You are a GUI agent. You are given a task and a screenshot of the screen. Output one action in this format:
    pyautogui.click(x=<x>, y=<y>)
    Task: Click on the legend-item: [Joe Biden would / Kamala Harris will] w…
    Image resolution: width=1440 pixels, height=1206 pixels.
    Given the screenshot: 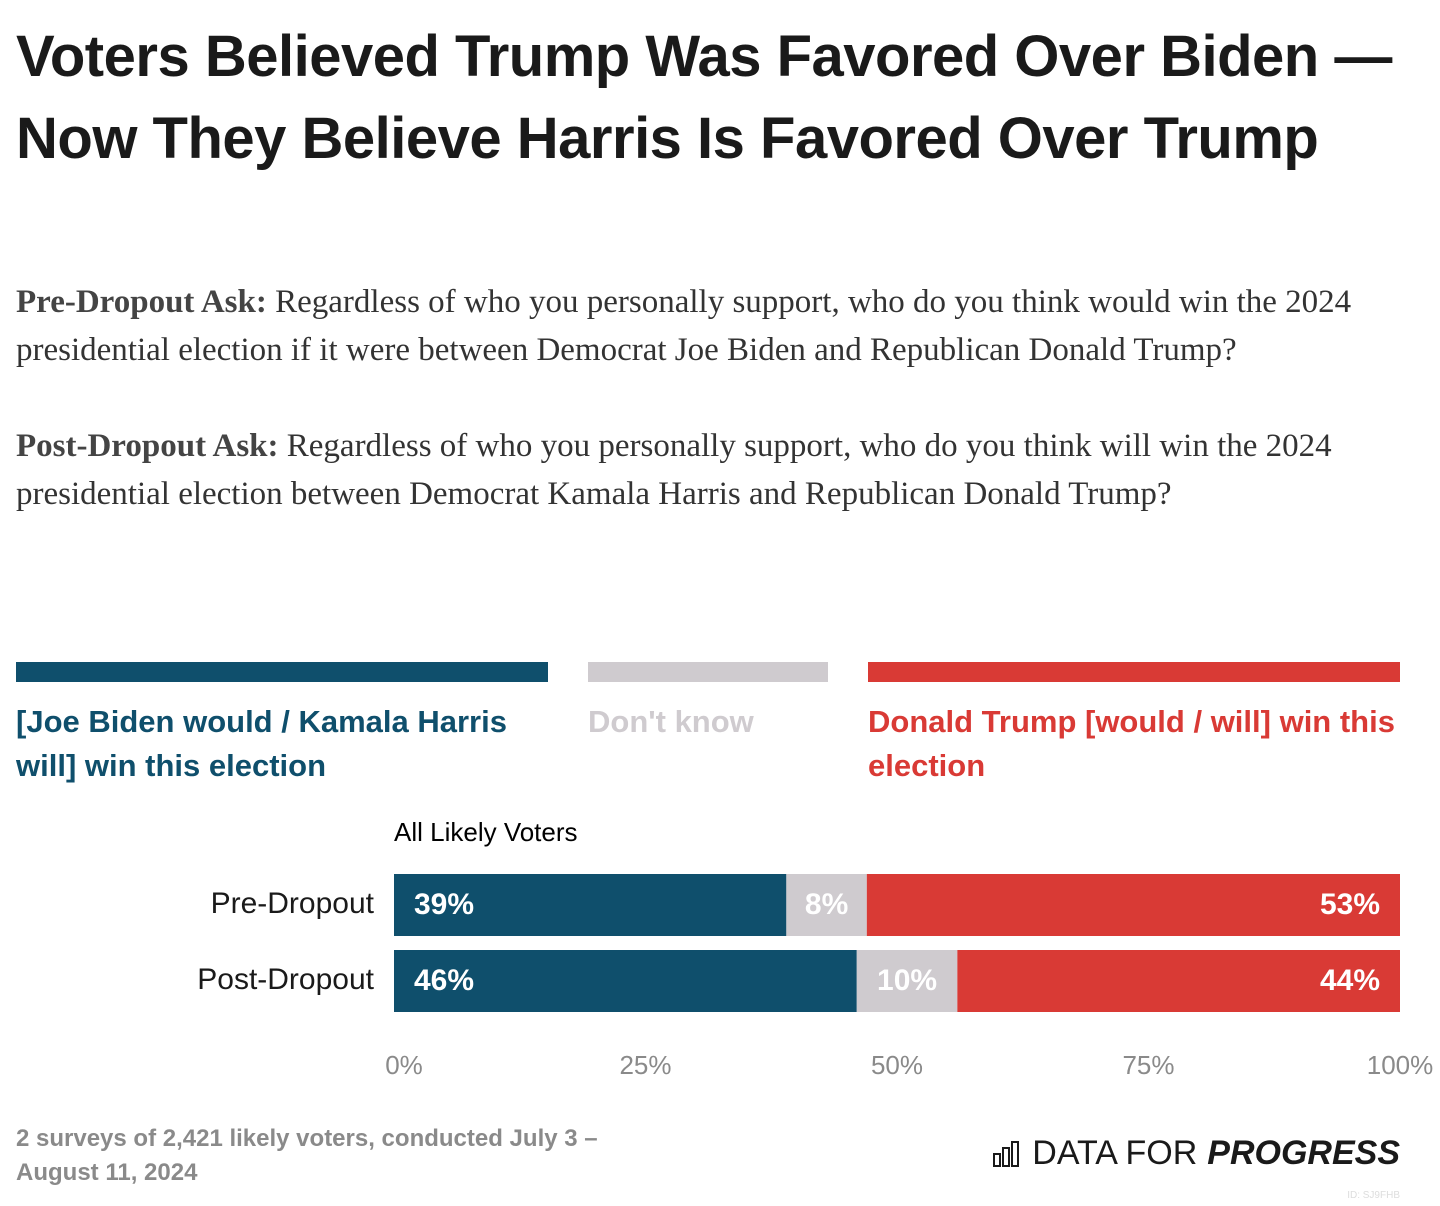 What is the action you would take?
    pyautogui.click(x=282, y=725)
    